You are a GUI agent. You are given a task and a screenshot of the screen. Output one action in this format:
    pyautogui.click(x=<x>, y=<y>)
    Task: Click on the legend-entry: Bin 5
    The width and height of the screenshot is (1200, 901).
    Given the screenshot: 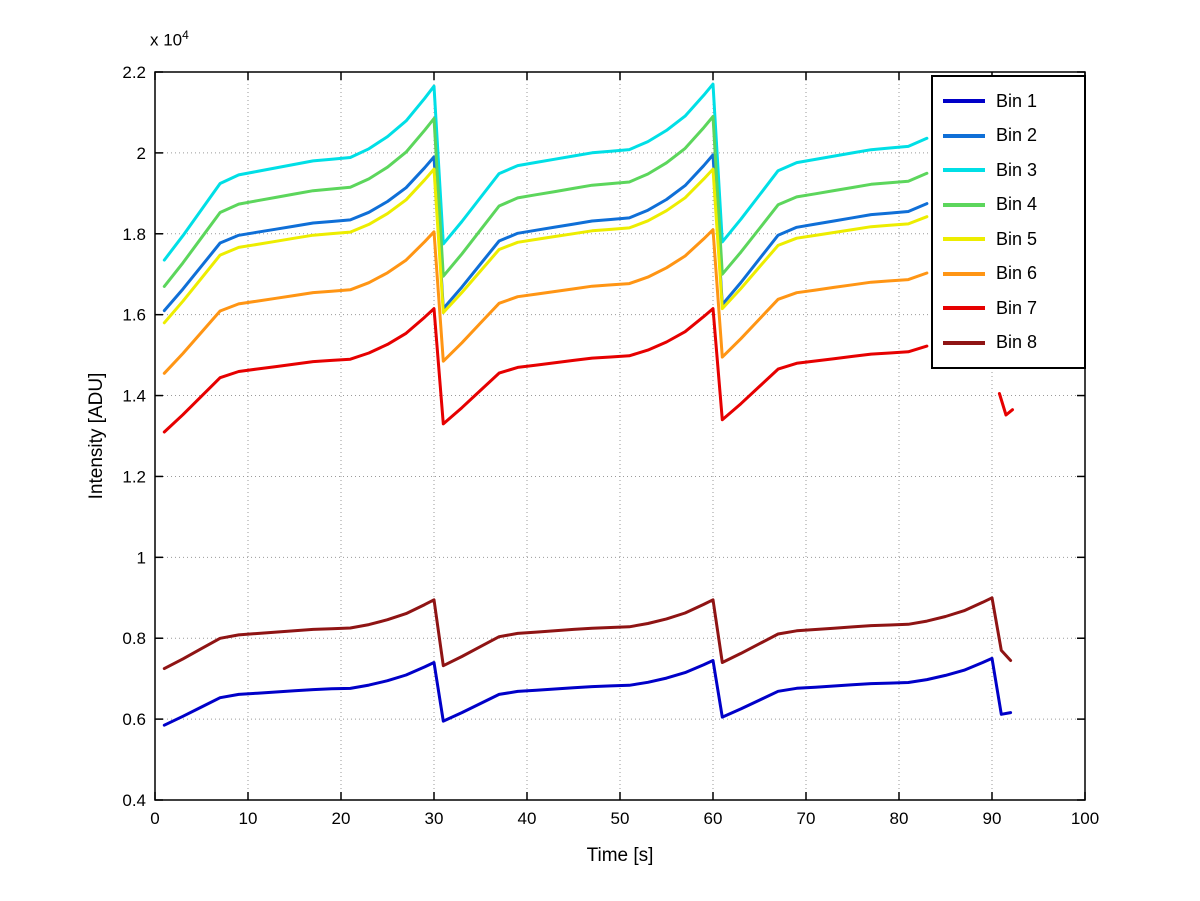 What is the action you would take?
    pyautogui.click(x=1008, y=239)
    